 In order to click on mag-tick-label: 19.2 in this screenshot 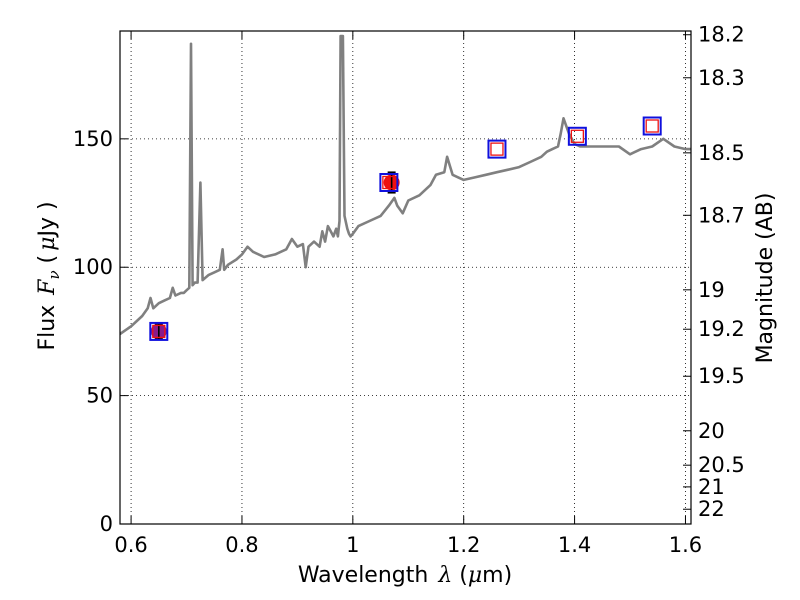, I will do `click(721, 329)`.